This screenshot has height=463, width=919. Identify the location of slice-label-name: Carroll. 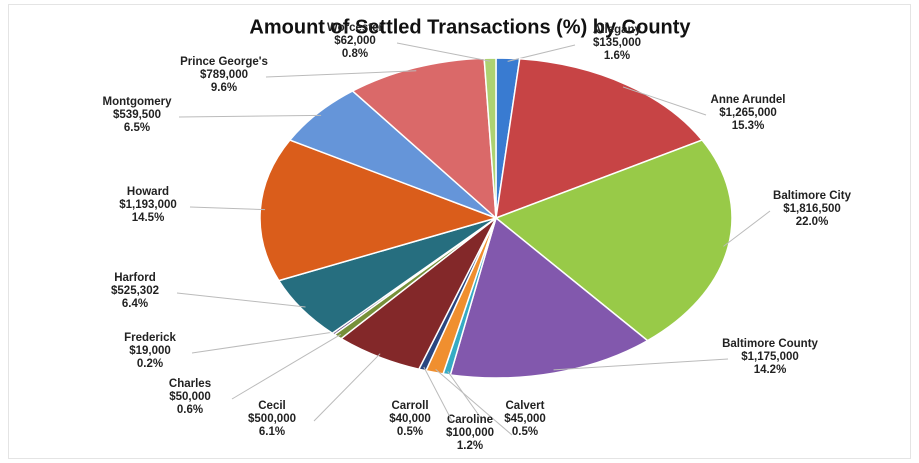
(409, 406).